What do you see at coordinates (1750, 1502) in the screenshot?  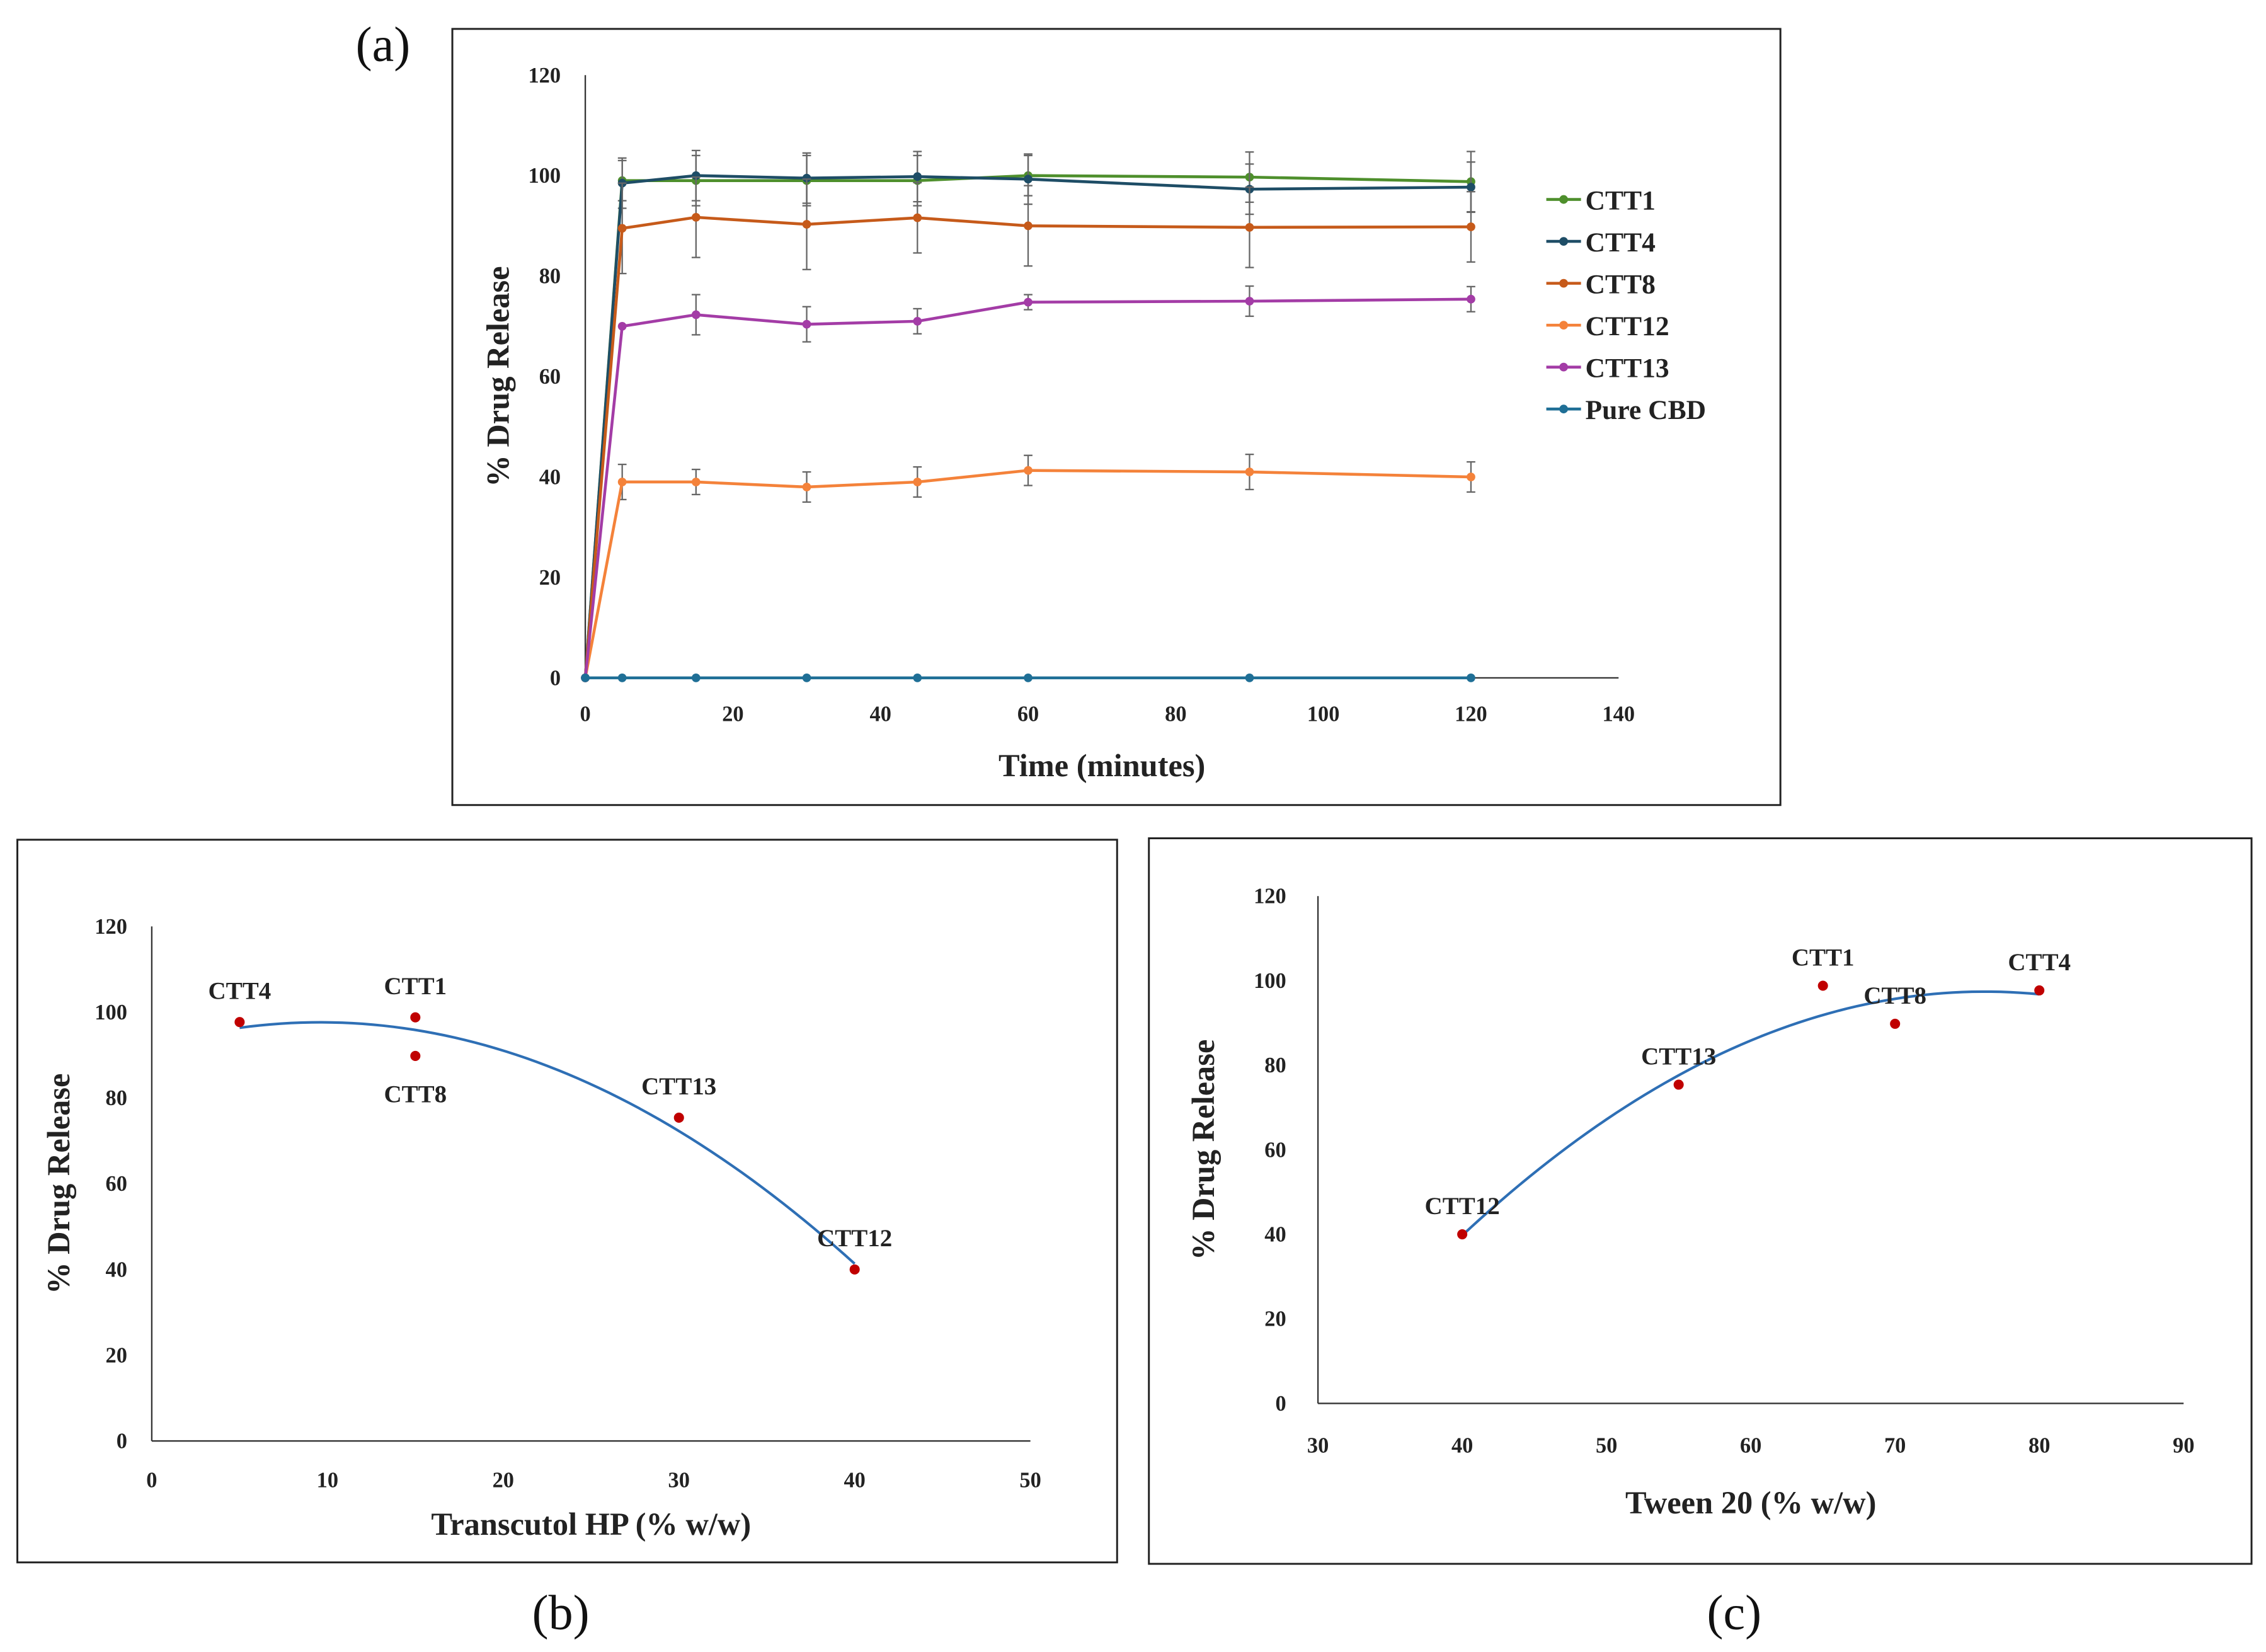 I see `x-axis-title: Tween 20 (% w/w)` at bounding box center [1750, 1502].